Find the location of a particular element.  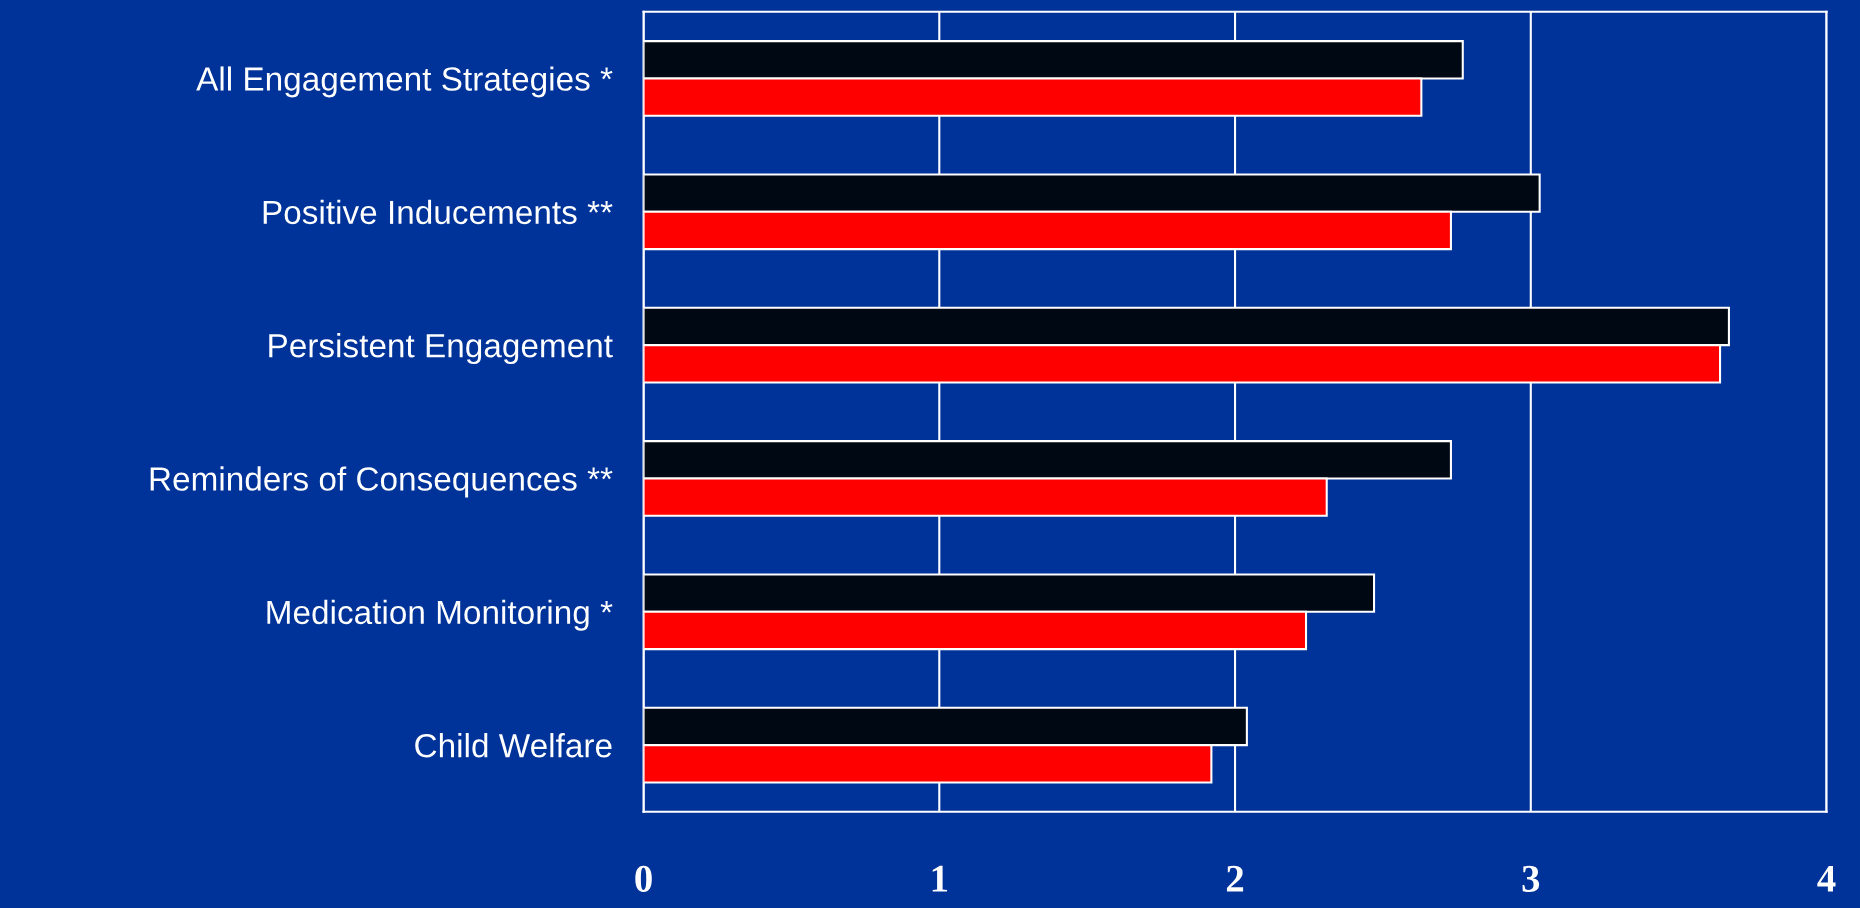

y-tick-label: Positive Inducements ** is located at coordinates (438, 212).